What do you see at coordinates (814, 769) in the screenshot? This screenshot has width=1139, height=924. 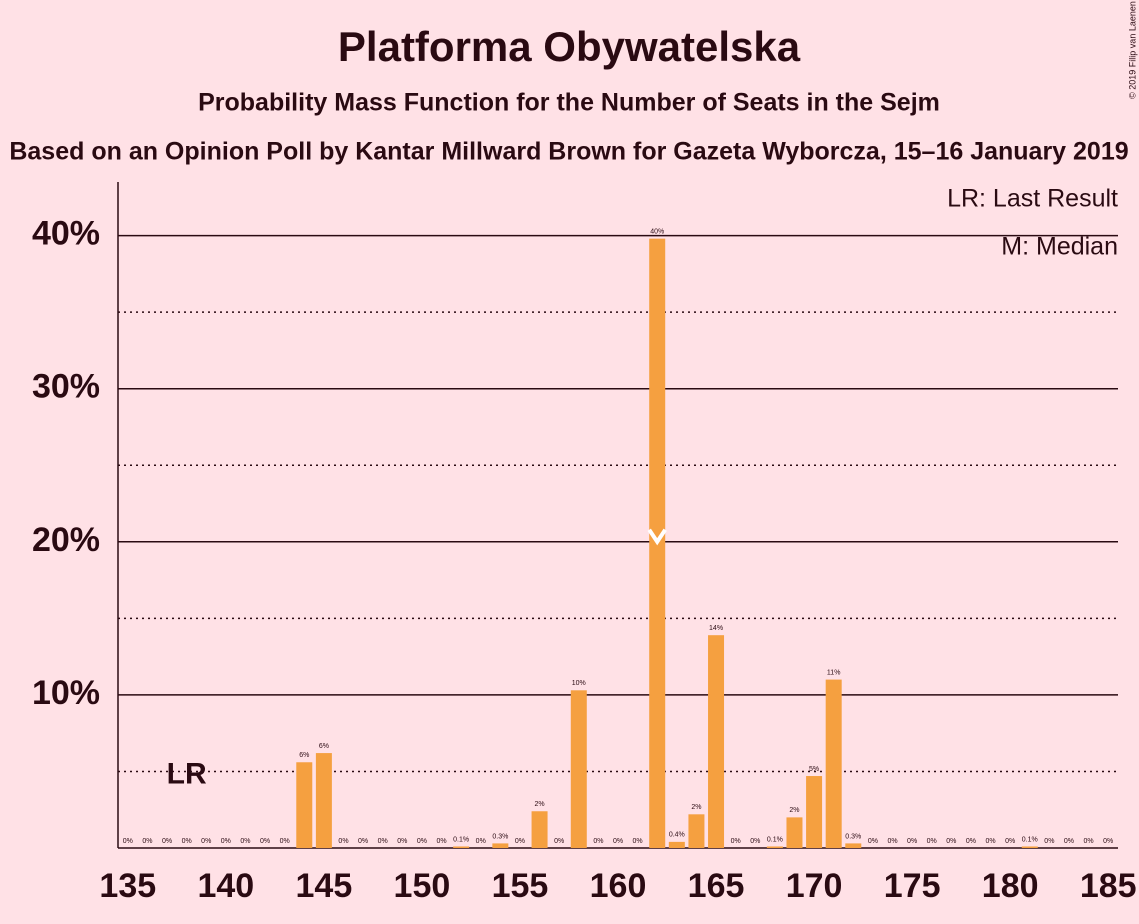 I see `value-label: 5%` at bounding box center [814, 769].